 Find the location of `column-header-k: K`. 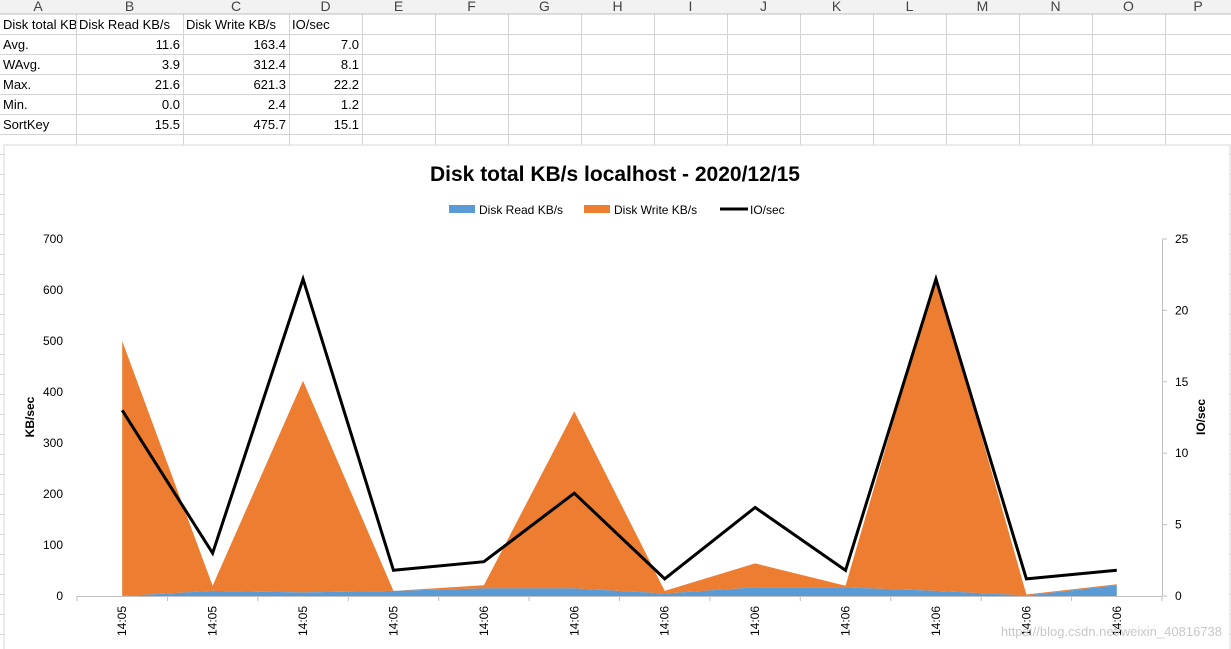

column-header-k: K is located at coordinates (837, 7).